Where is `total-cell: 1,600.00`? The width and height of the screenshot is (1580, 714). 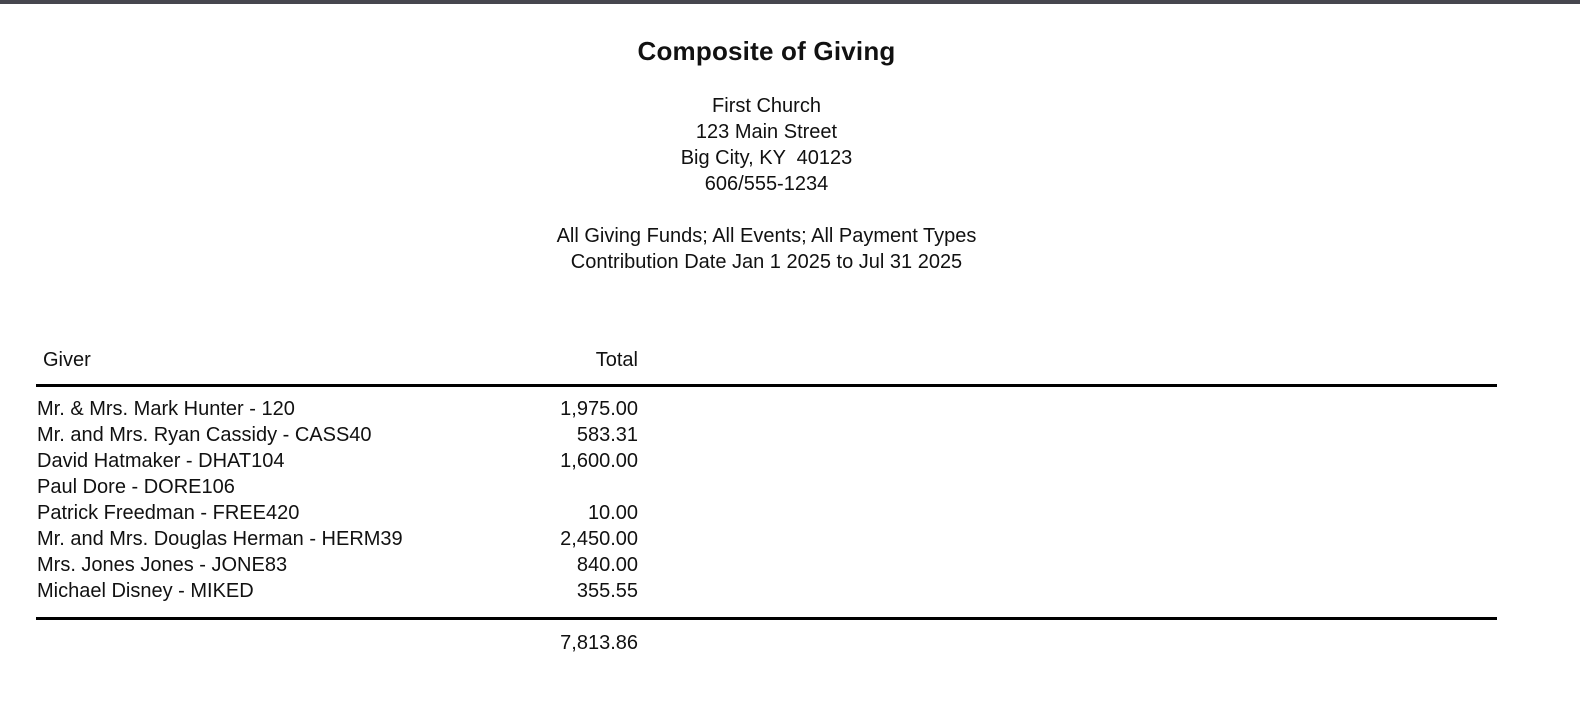
total-cell: 1,600.00 is located at coordinates (599, 461).